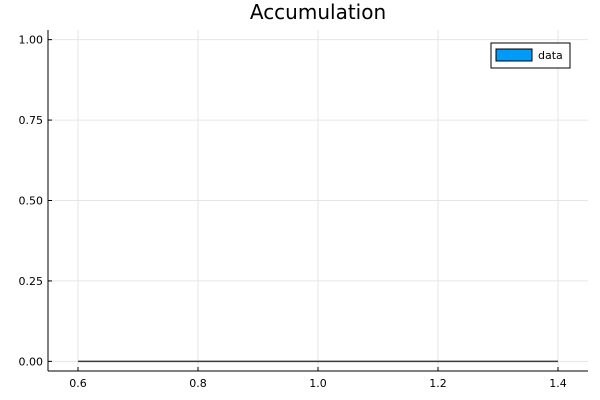 The width and height of the screenshot is (600, 400). Describe the element at coordinates (31, 361) in the screenshot. I see `y-tick-label: 0.00` at that location.